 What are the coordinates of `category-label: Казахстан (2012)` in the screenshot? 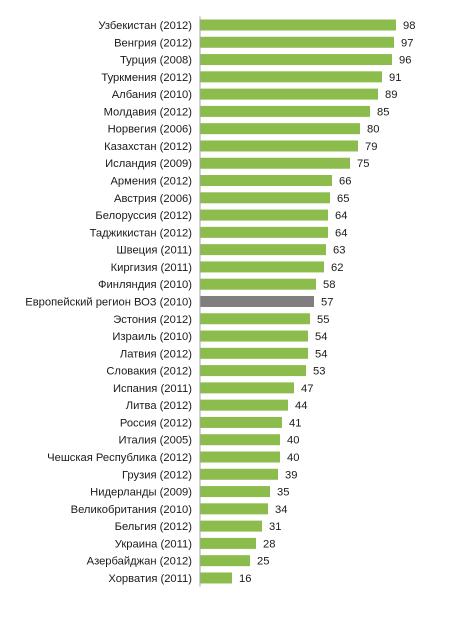 It's located at (148, 147).